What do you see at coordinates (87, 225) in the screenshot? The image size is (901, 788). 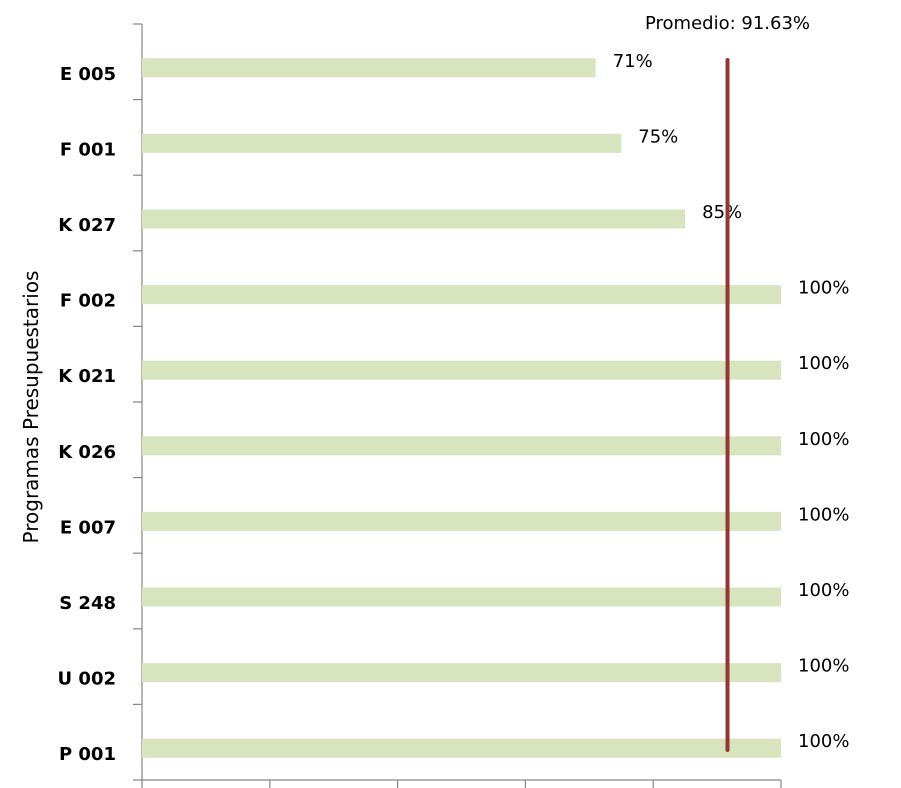 I see `category-label: K 027` at bounding box center [87, 225].